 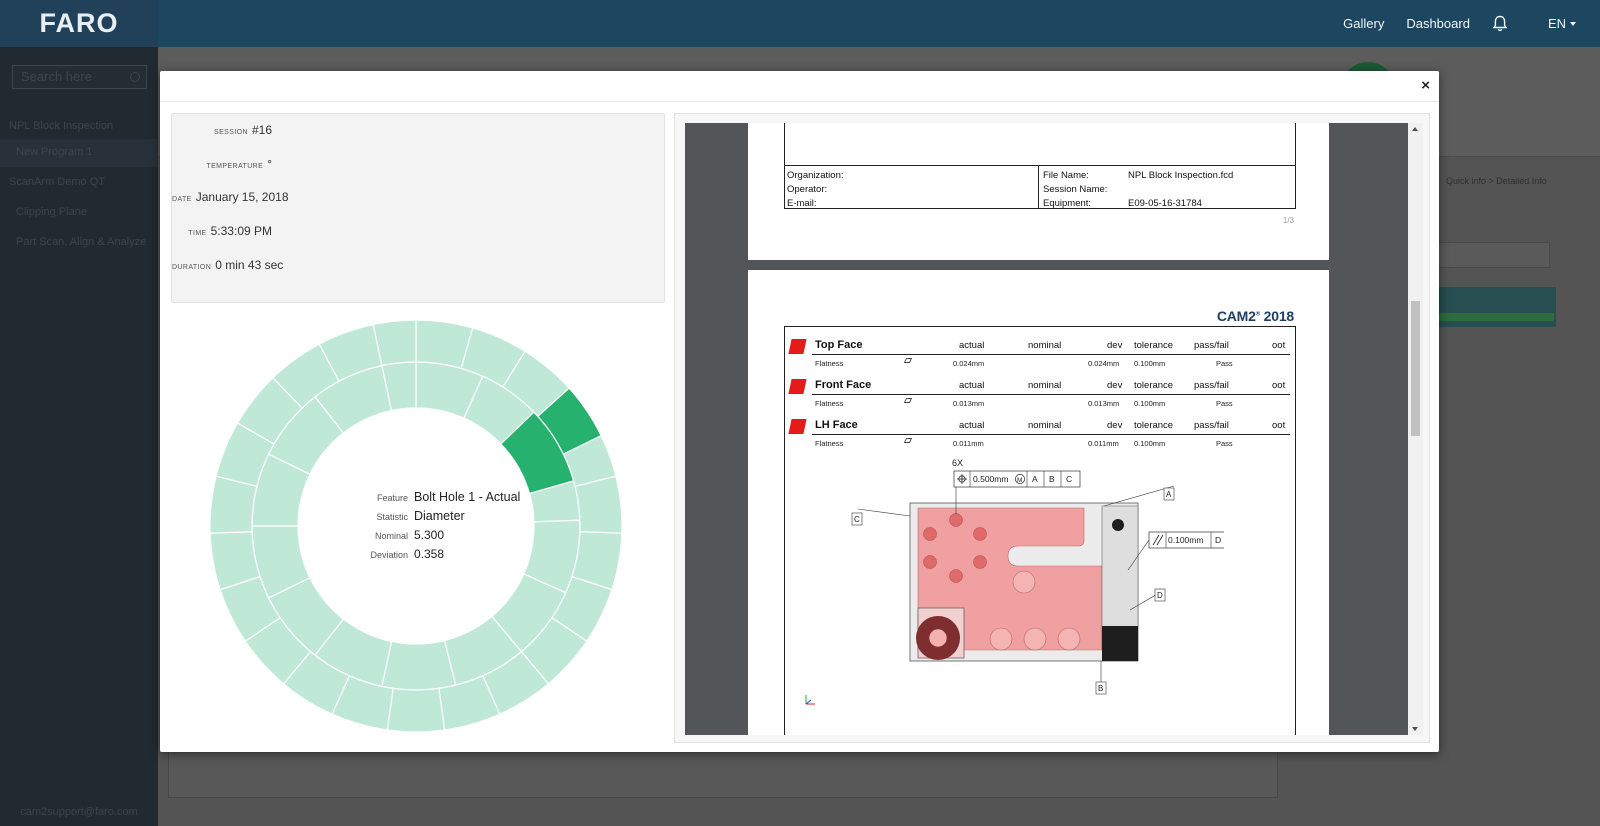 What do you see at coordinates (843, 385) in the screenshot?
I see `feature-name: Front Face` at bounding box center [843, 385].